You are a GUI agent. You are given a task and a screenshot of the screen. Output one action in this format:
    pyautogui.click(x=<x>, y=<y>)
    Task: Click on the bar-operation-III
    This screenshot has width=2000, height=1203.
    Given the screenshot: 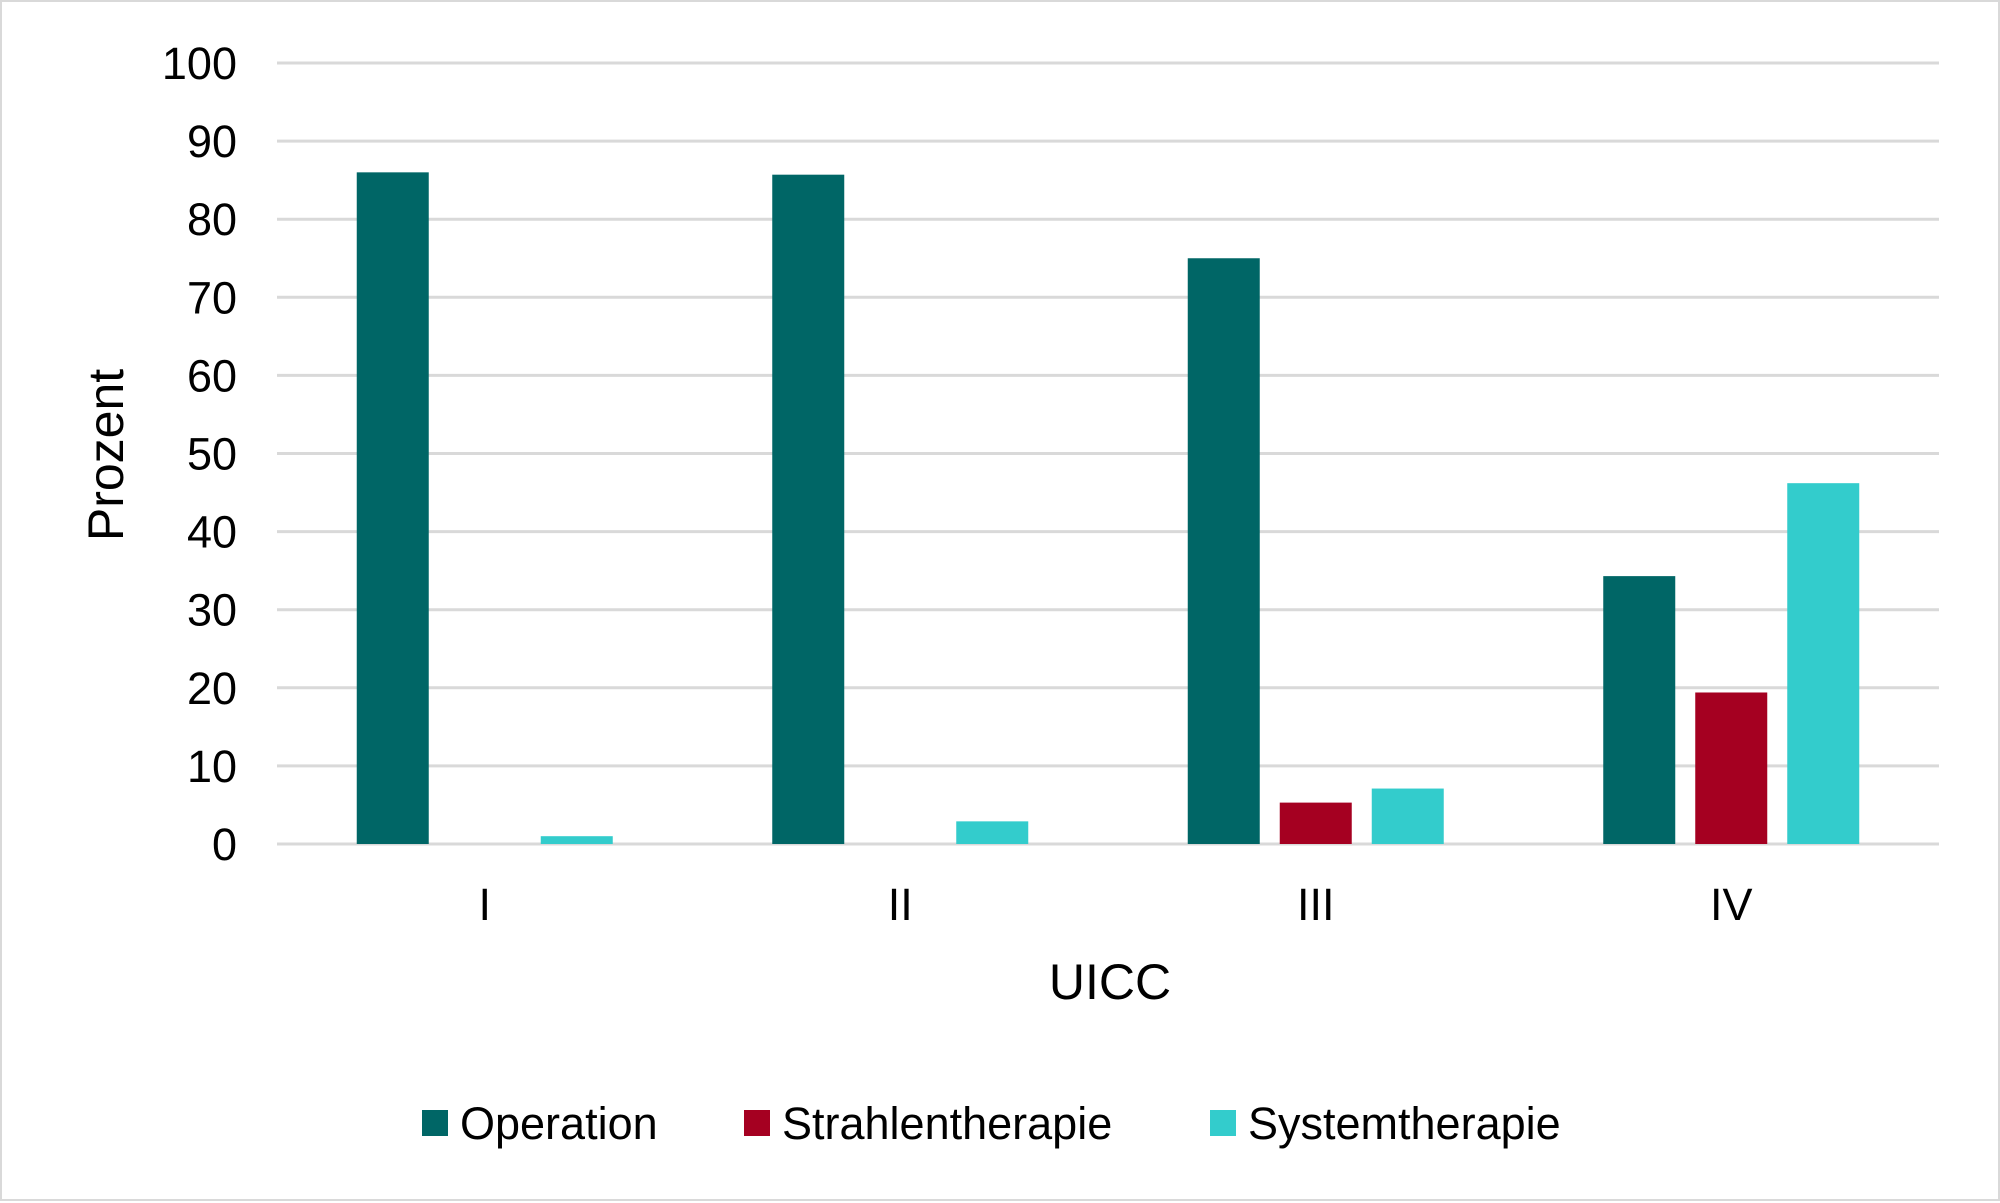 What is the action you would take?
    pyautogui.click(x=1223, y=551)
    